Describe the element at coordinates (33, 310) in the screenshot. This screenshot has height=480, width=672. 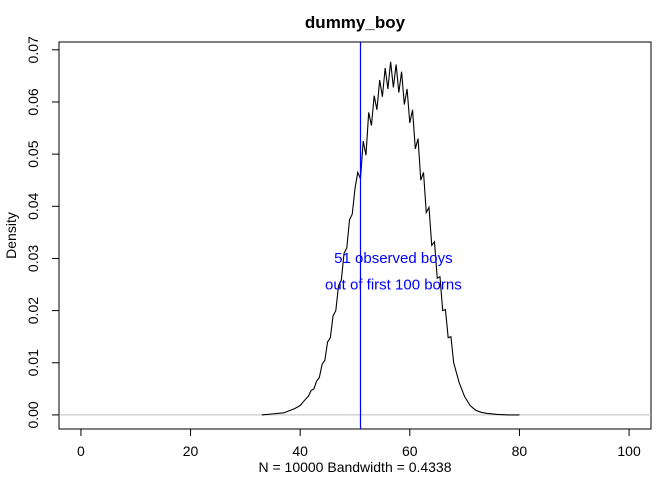
I see `y-tick-label: 0.02` at that location.